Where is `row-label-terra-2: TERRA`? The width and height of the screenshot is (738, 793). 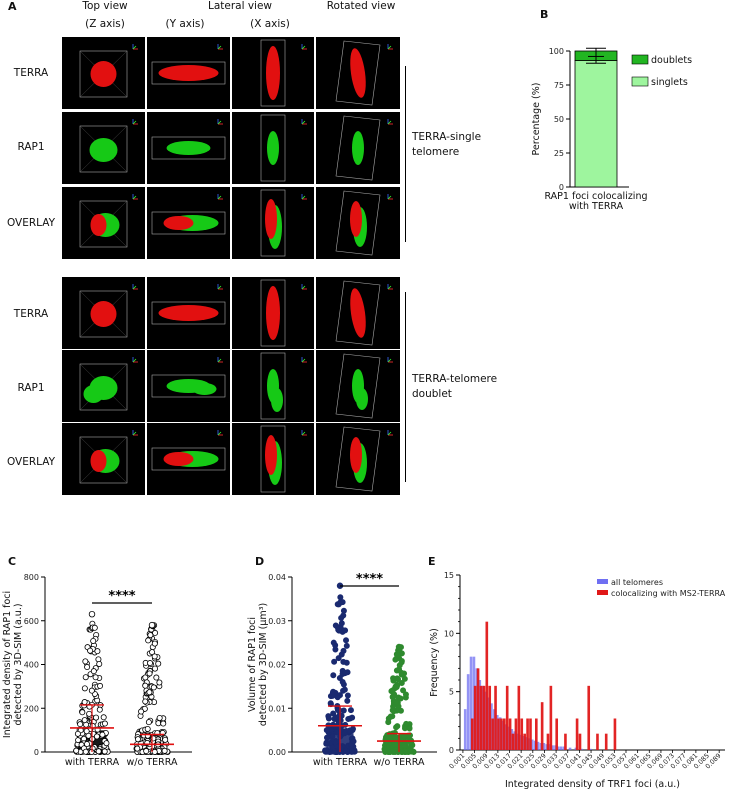 row-label-terra-2: TERRA is located at coordinates (31, 314).